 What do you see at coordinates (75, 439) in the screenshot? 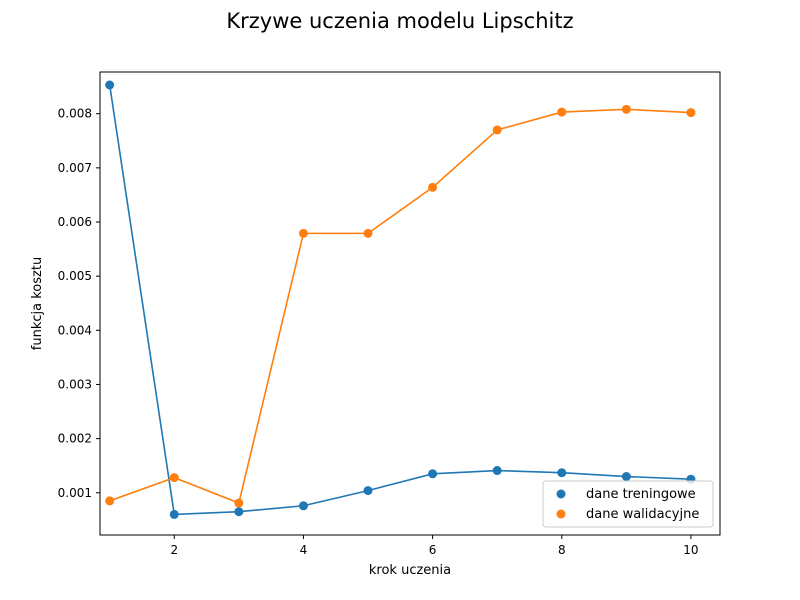
I see `y-tick-label: 0.002` at bounding box center [75, 439].